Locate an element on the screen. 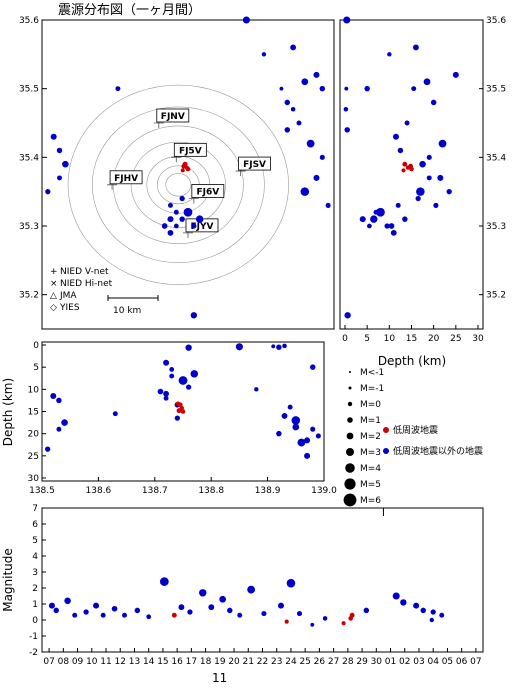  date-tick-label: 11 is located at coordinates (105, 662).